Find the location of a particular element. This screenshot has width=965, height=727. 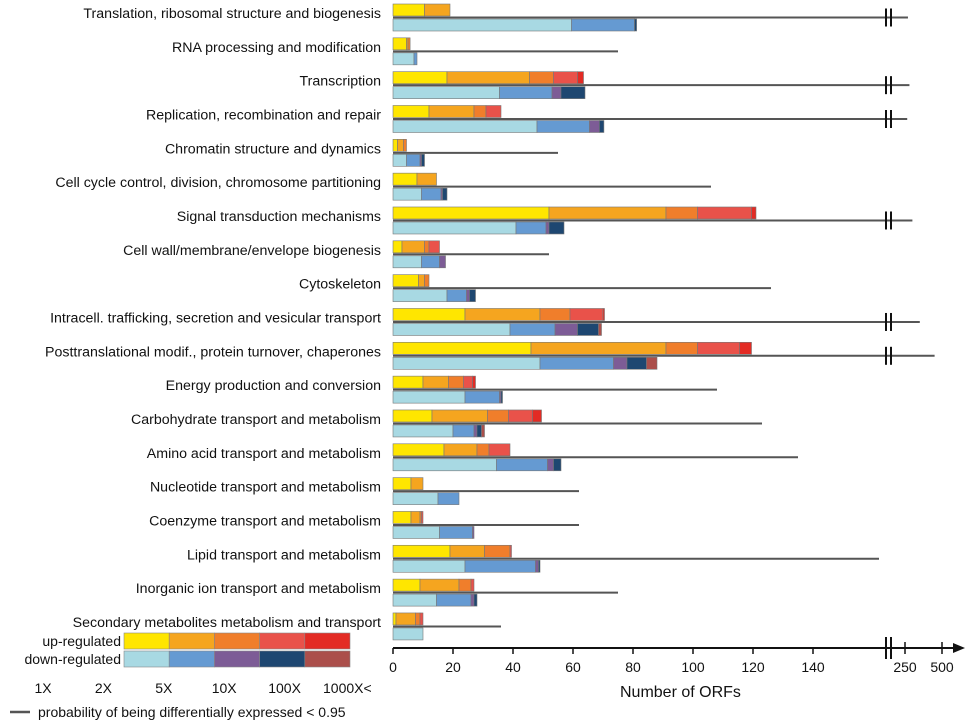

category-label: Chromatin structure and dynamics is located at coordinates (273, 149).